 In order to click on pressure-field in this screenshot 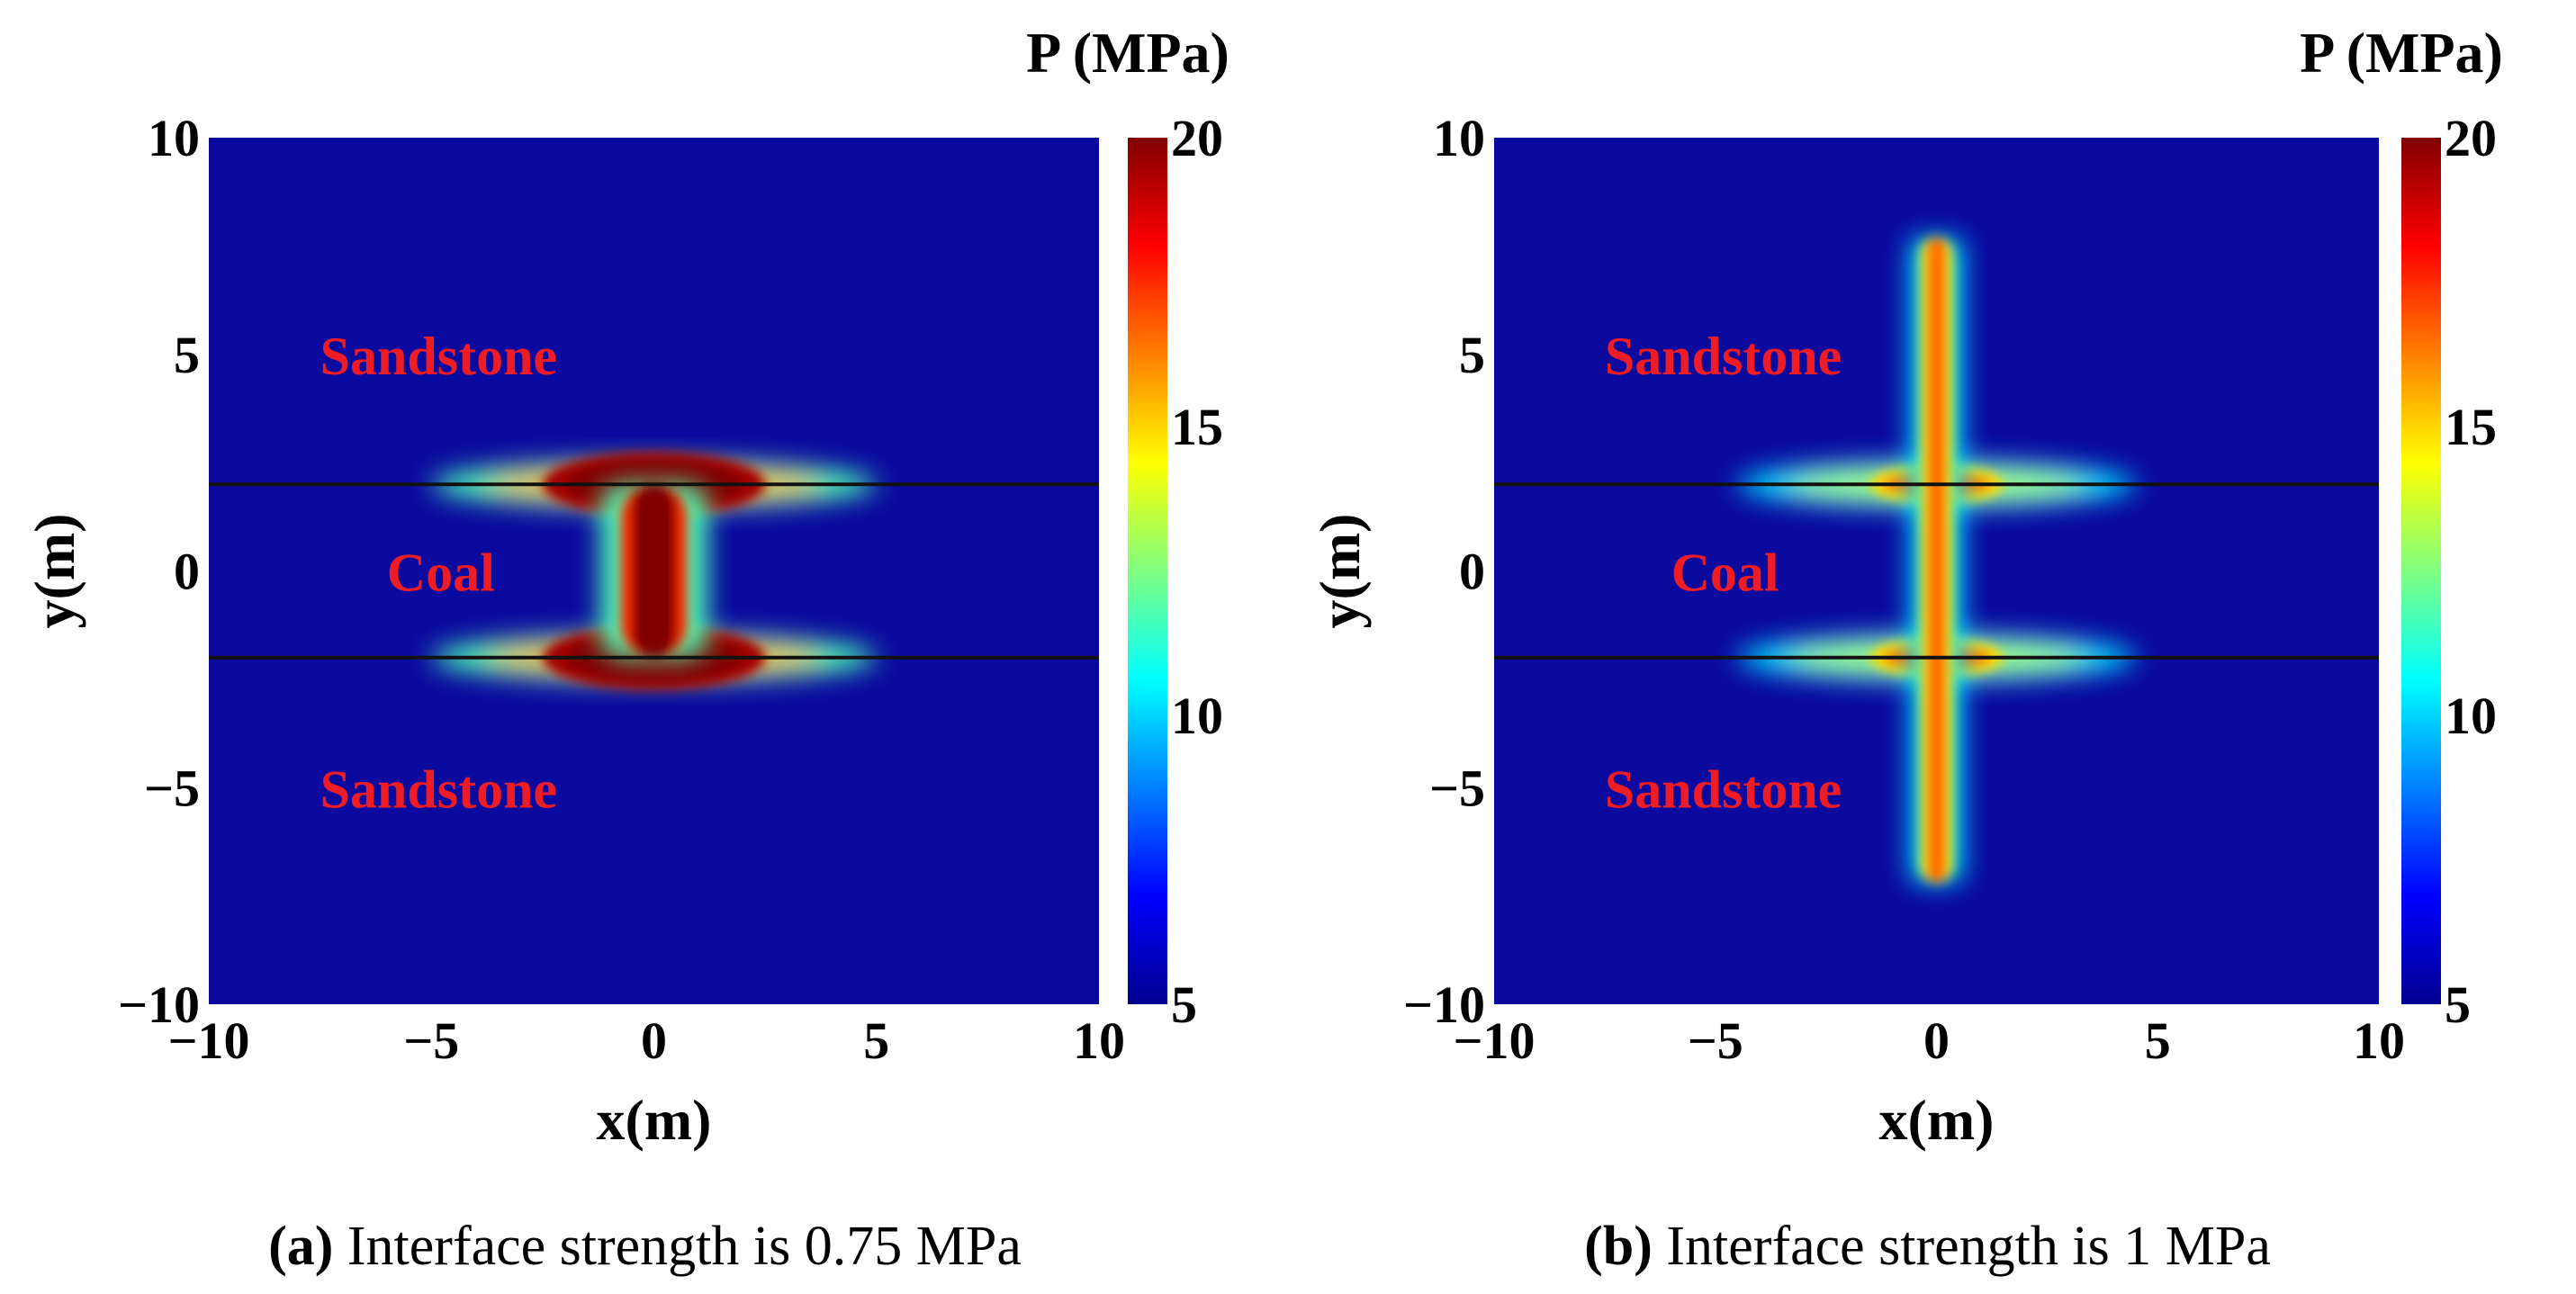, I will do `click(654, 571)`.